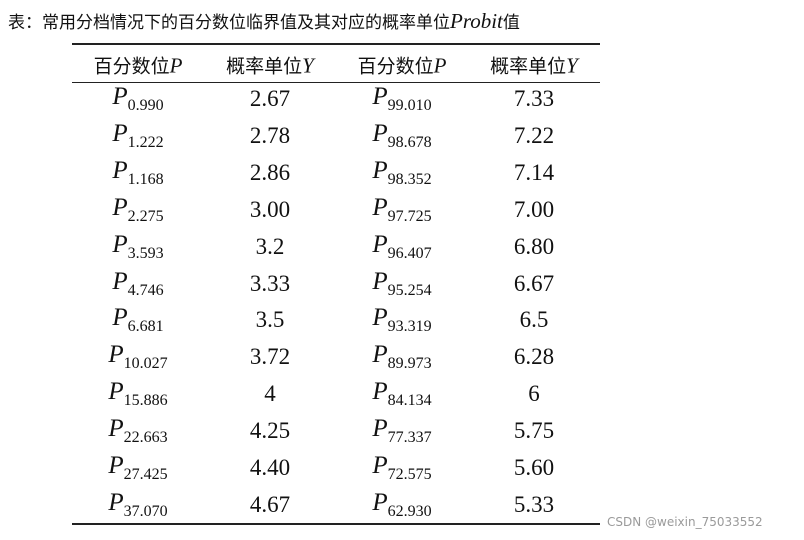  Describe the element at coordinates (145, 327) in the screenshot. I see `percentile-sub: 6.681` at that location.